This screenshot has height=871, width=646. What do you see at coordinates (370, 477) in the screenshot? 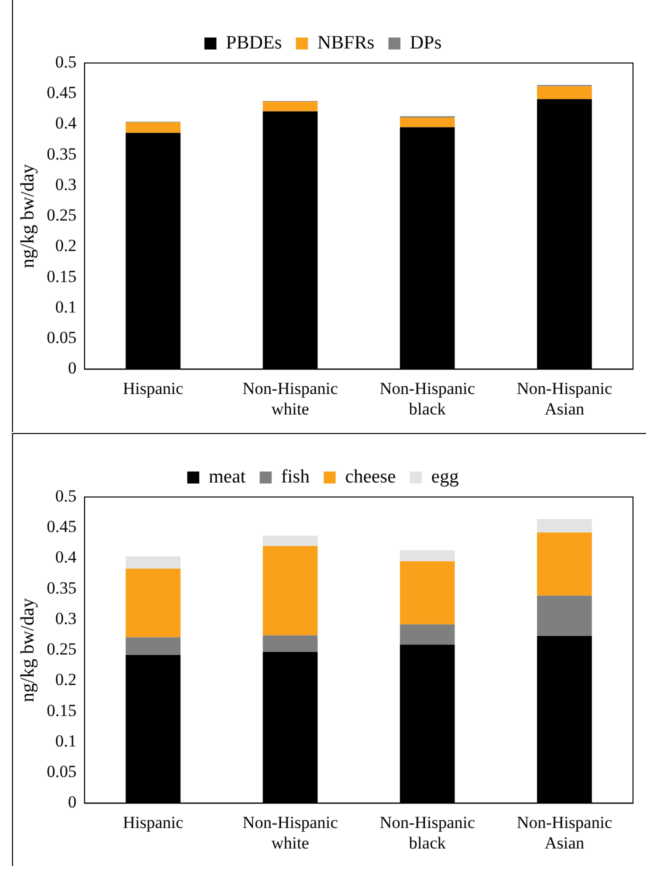
I see `legend-label: cheese` at bounding box center [370, 477].